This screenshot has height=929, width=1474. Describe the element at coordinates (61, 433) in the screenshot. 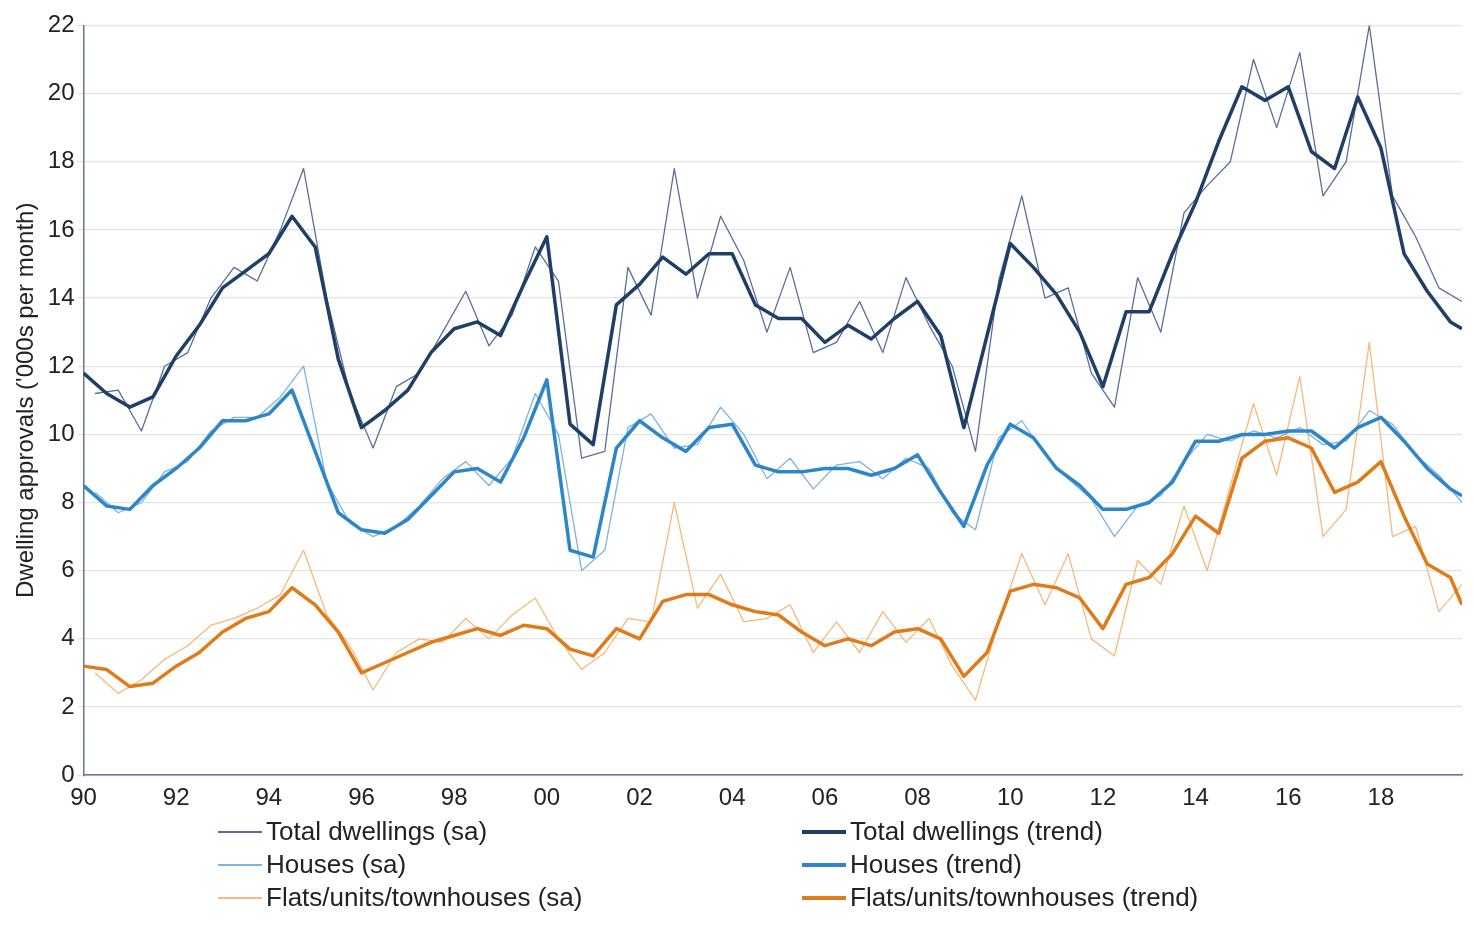

I see `y-tick-label: 10` at that location.